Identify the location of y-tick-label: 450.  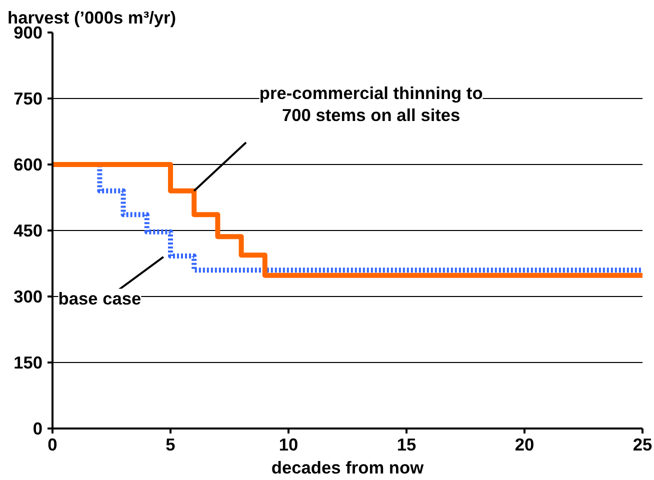
(28, 230).